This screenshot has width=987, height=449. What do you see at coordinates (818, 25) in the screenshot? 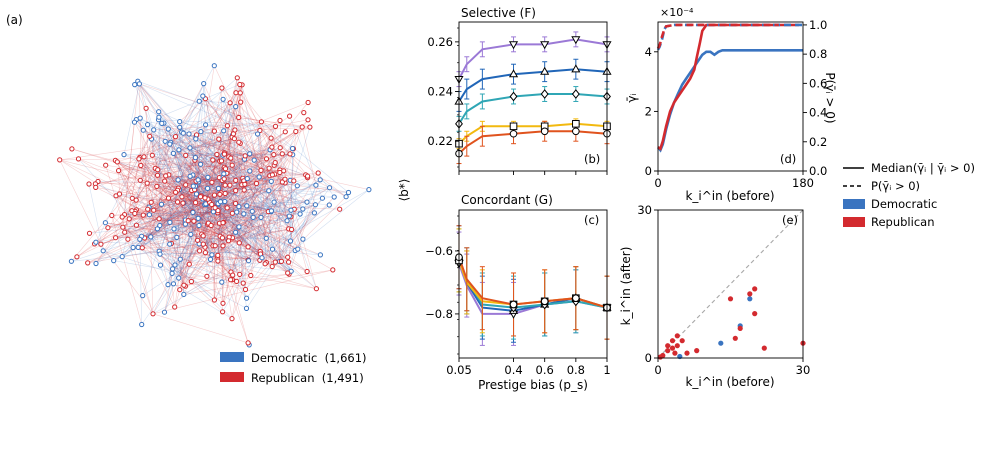
I see `right-y-tick-label: 1.0` at bounding box center [818, 25].